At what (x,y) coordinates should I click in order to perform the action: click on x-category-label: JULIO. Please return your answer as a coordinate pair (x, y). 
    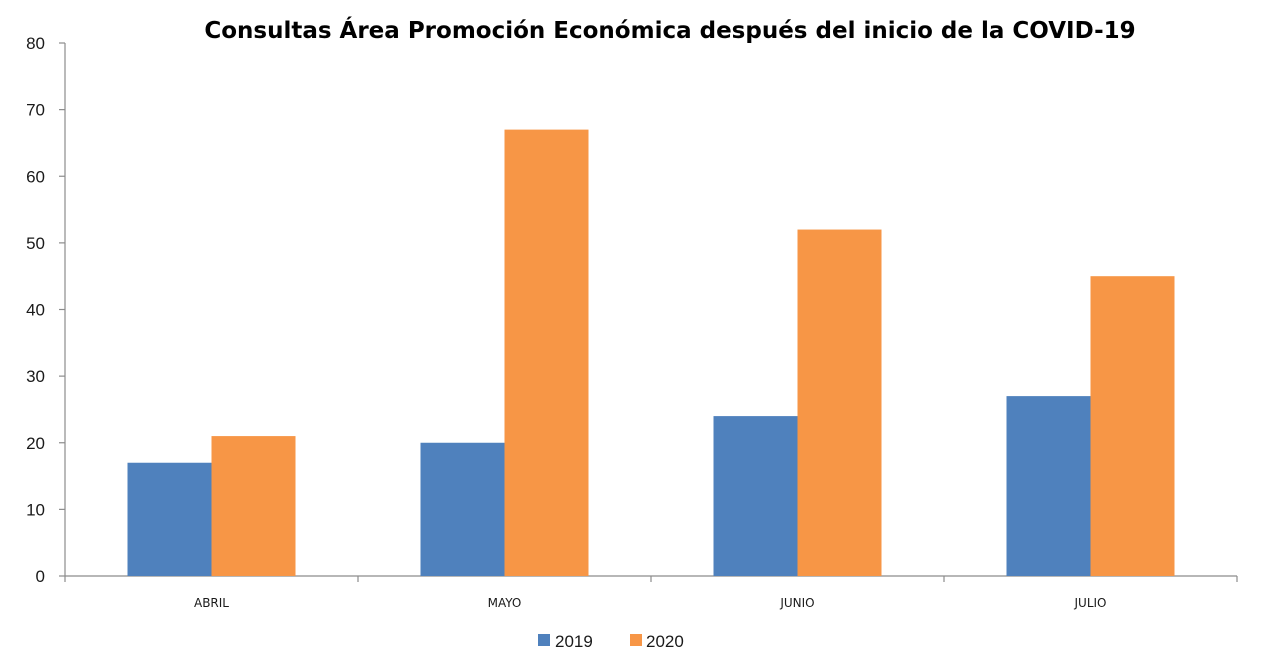
    Looking at the image, I should click on (1090, 603).